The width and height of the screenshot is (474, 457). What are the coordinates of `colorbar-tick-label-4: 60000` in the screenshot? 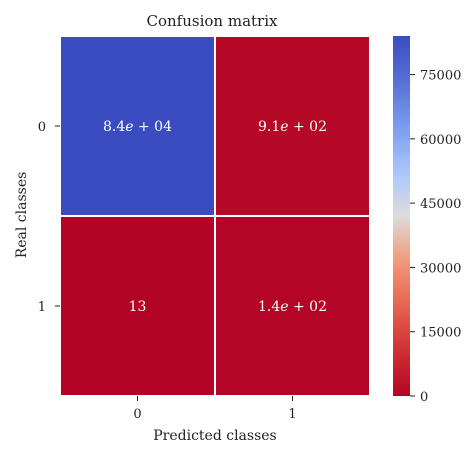 It's located at (440, 140).